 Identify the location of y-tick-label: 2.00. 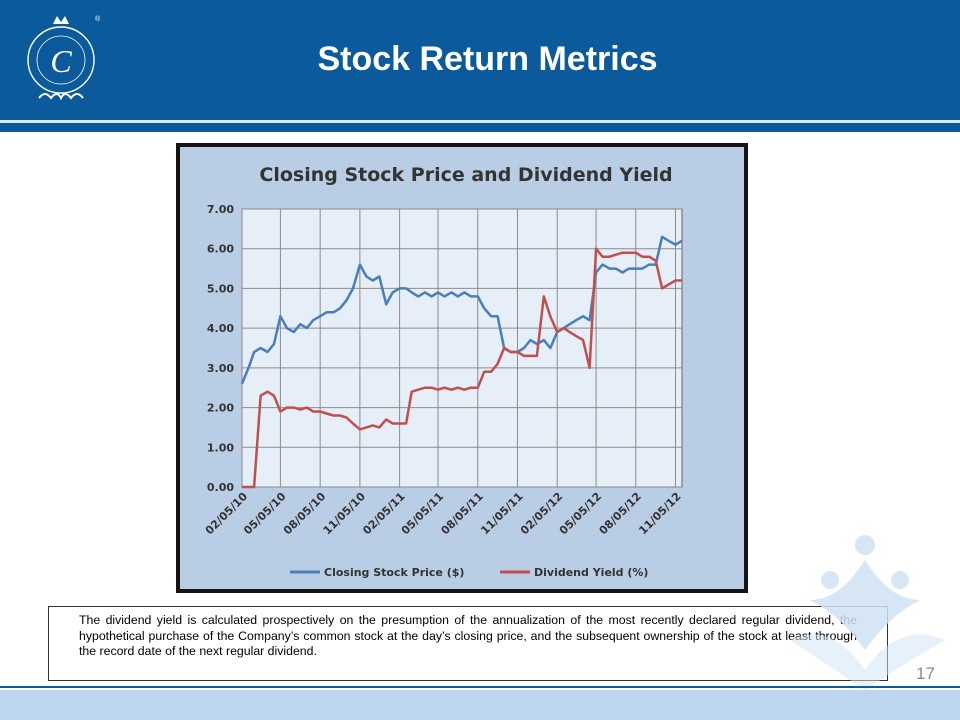
(220, 408).